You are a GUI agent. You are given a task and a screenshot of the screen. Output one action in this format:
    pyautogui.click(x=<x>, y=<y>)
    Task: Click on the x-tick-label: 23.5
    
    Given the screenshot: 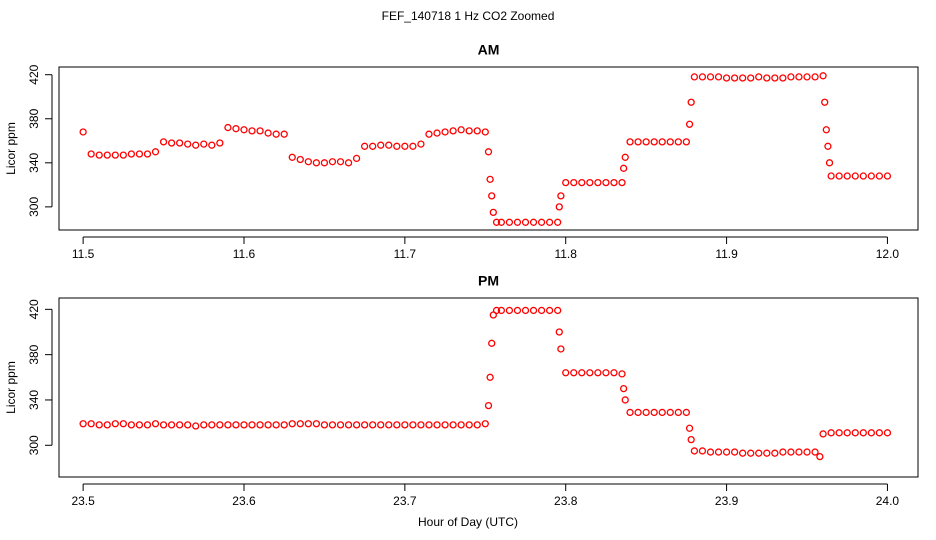 What is the action you would take?
    pyautogui.click(x=83, y=501)
    